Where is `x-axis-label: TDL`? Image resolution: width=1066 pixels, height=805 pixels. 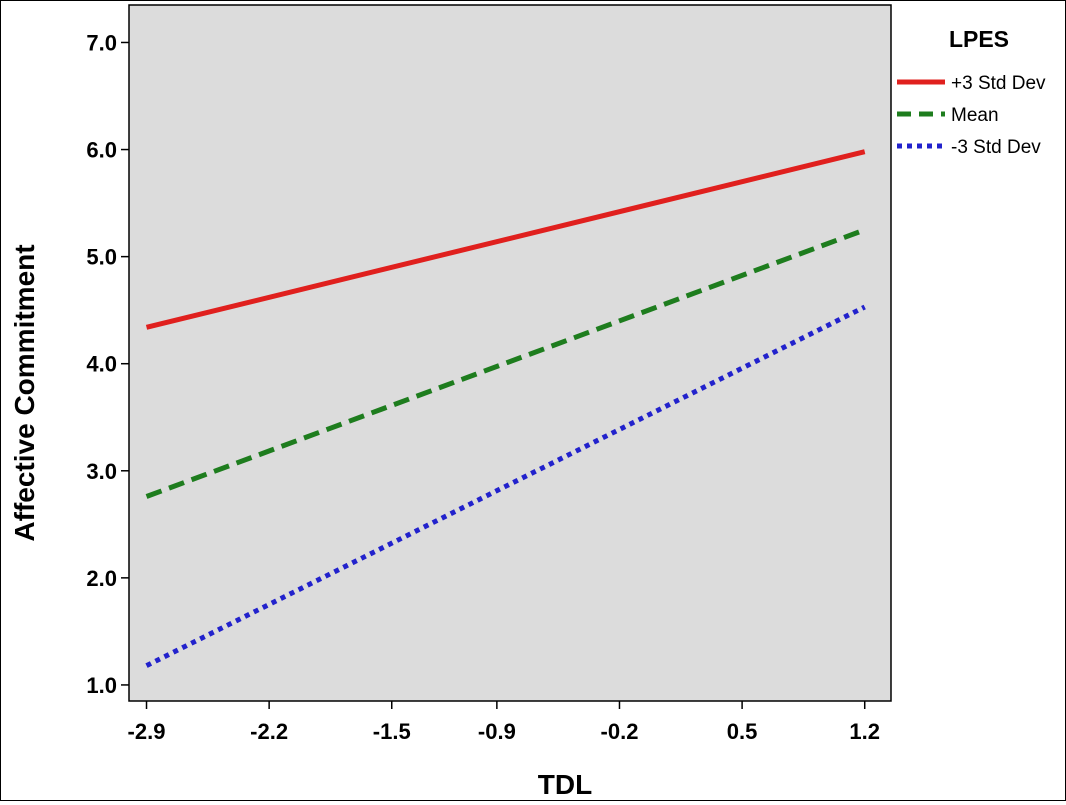 x-axis-label: TDL is located at coordinates (565, 784).